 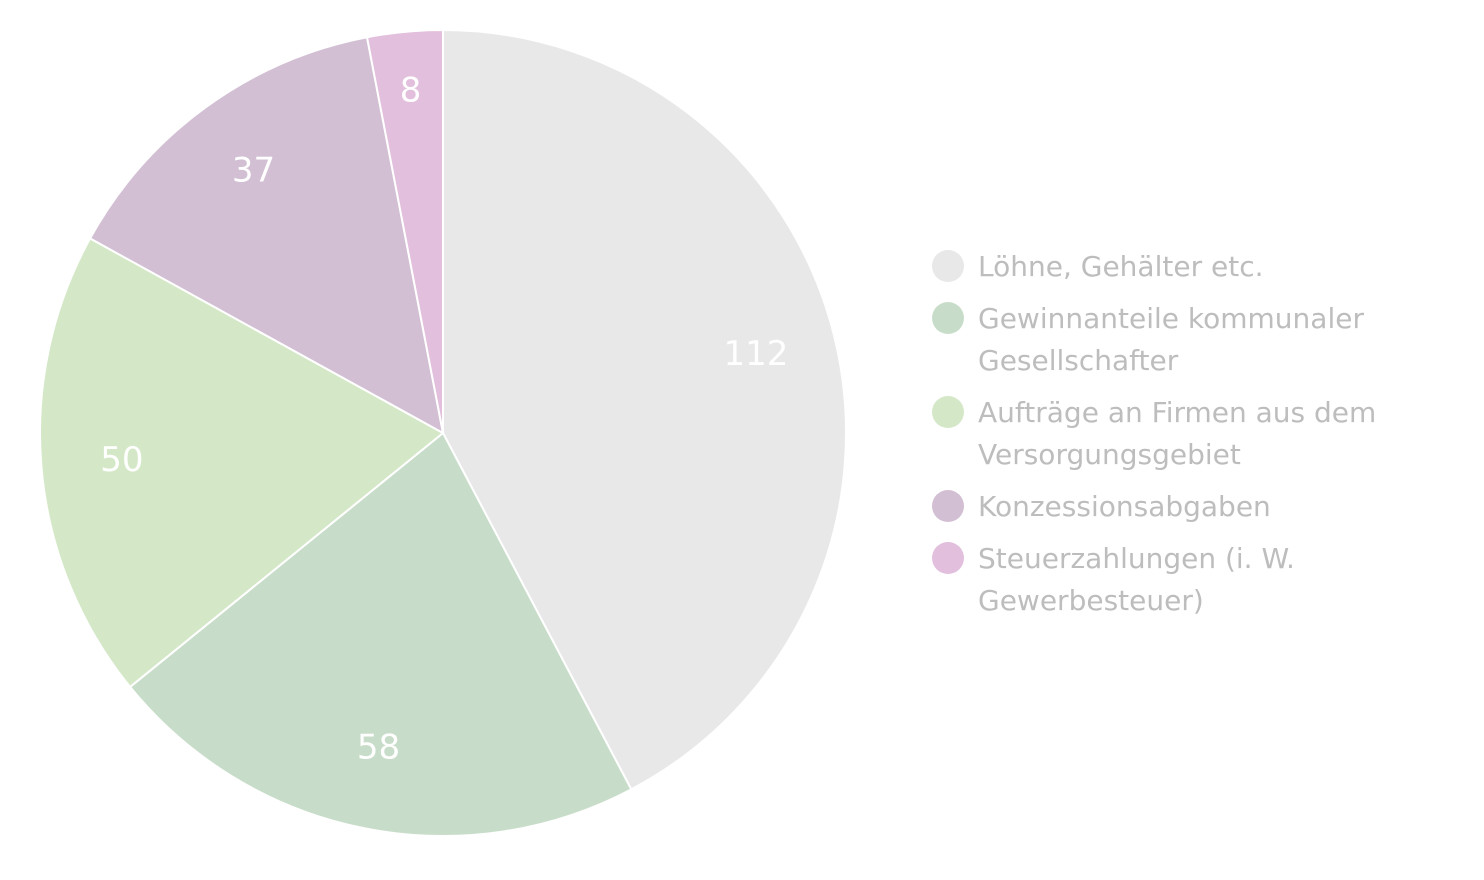 What do you see at coordinates (1121, 266) in the screenshot?
I see `legend-label: Löhne, Gehälter etc.` at bounding box center [1121, 266].